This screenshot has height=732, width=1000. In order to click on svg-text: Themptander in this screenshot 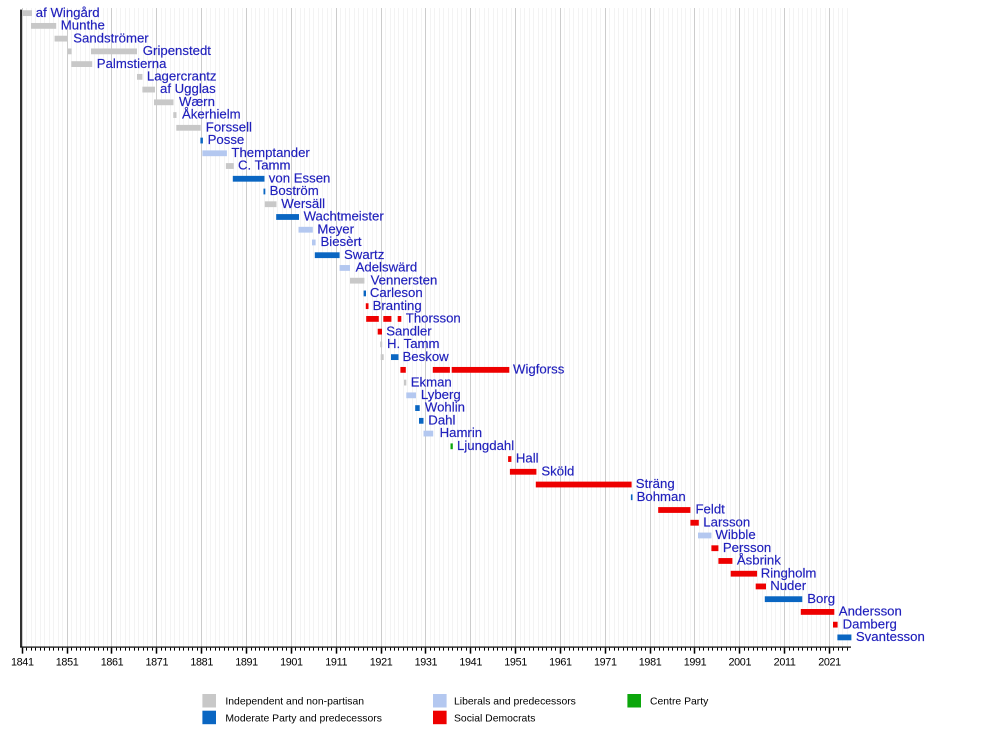, I will do `click(270, 152)`.